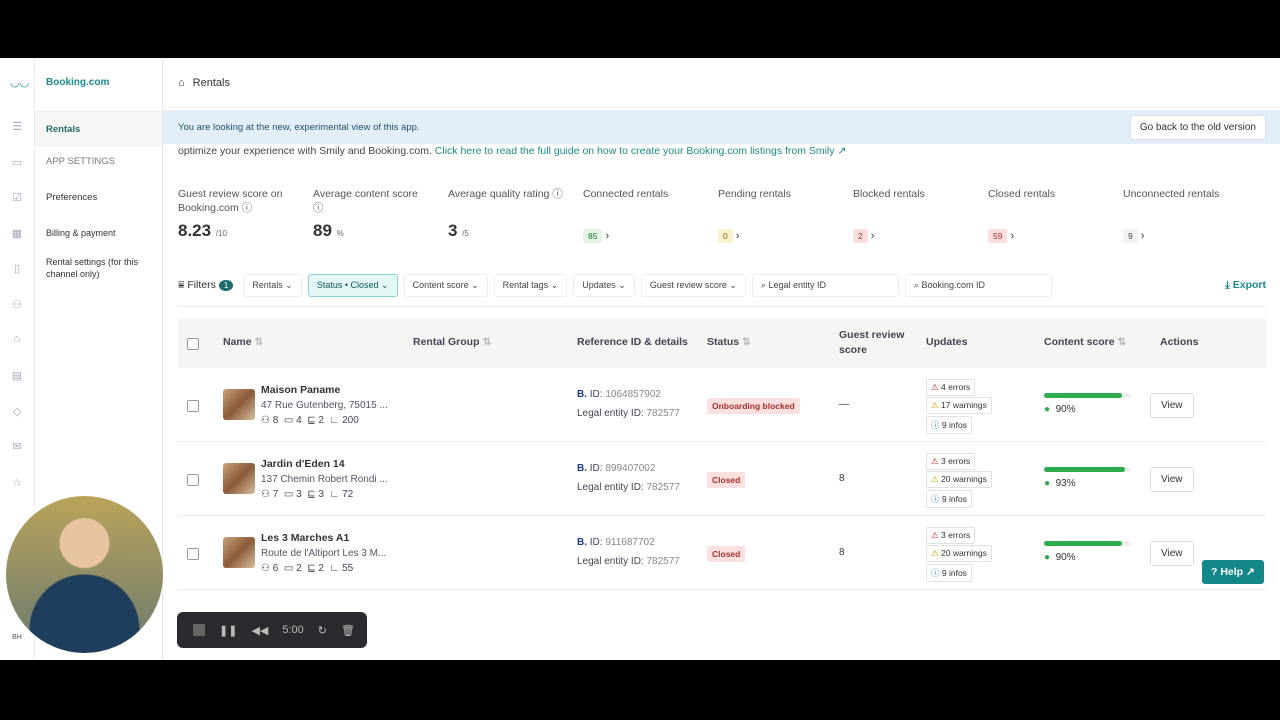 Image resolution: width=1280 pixels, height=720 pixels. Describe the element at coordinates (17, 163) in the screenshot. I see `inbox-icon: ▭` at that location.